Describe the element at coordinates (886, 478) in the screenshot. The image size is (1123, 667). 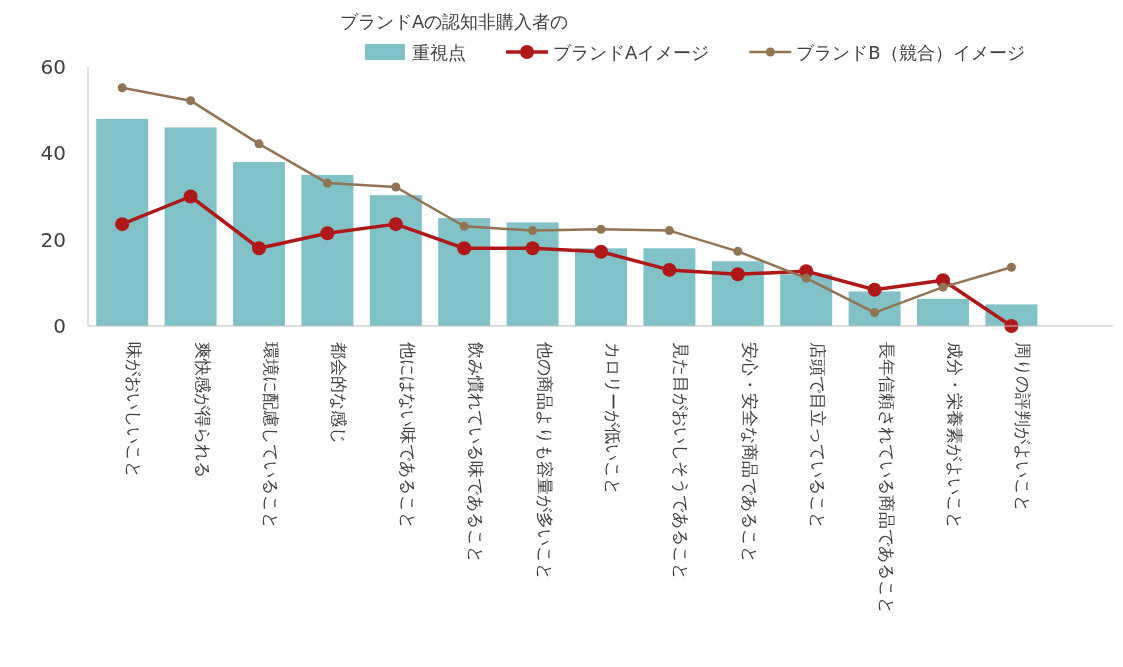
I see `x-tick-label: 長年信頼されている商品であること` at that location.